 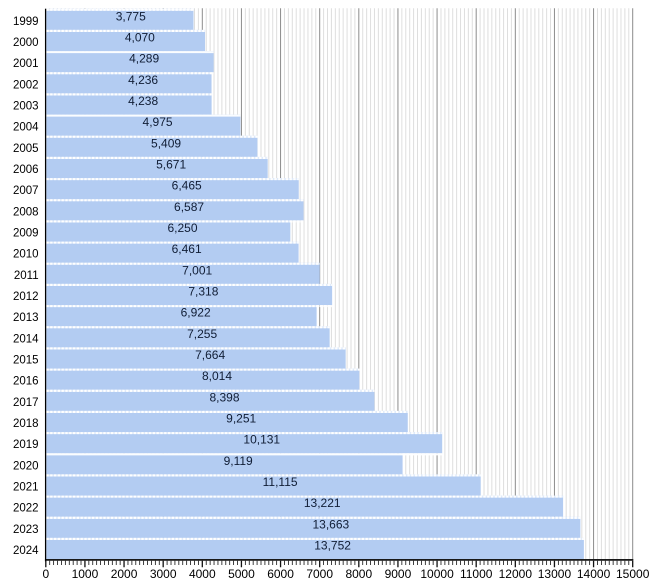 What do you see at coordinates (26, 424) in the screenshot?
I see `svg-text: 2018` at bounding box center [26, 424].